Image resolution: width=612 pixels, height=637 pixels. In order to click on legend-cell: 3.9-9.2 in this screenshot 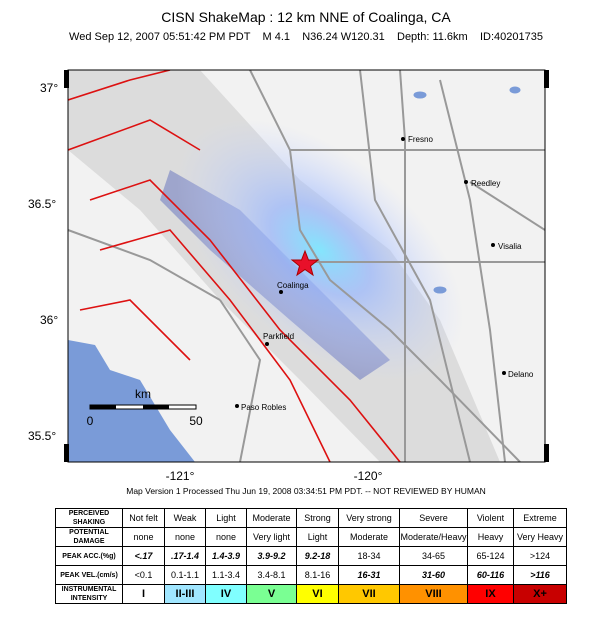, I will do `click(271, 556)`.